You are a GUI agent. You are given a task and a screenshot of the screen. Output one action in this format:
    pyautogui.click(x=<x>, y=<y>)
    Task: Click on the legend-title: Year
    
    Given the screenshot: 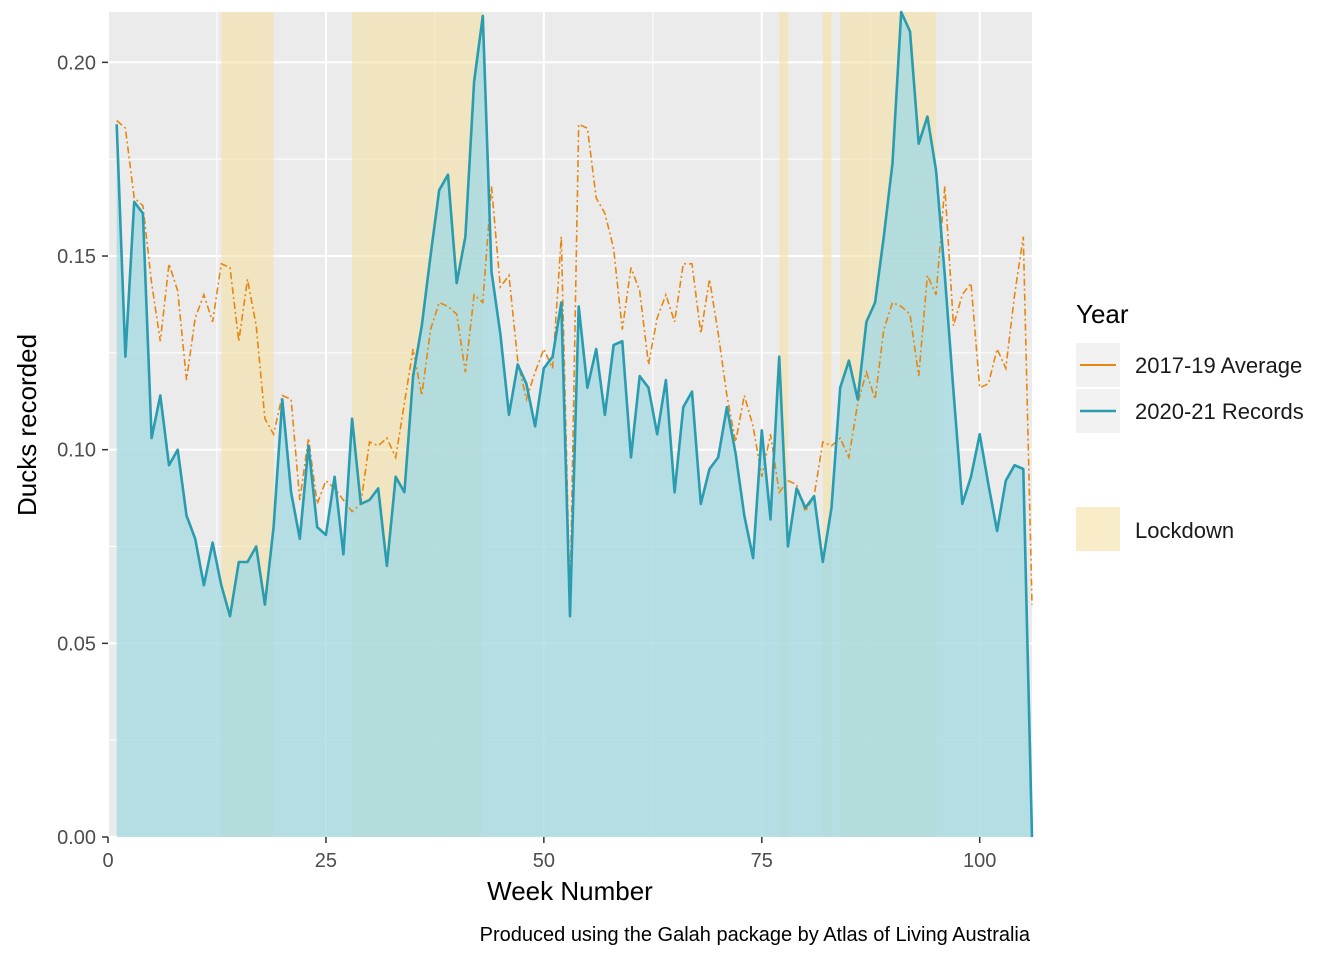 What is the action you would take?
    pyautogui.click(x=1102, y=314)
    